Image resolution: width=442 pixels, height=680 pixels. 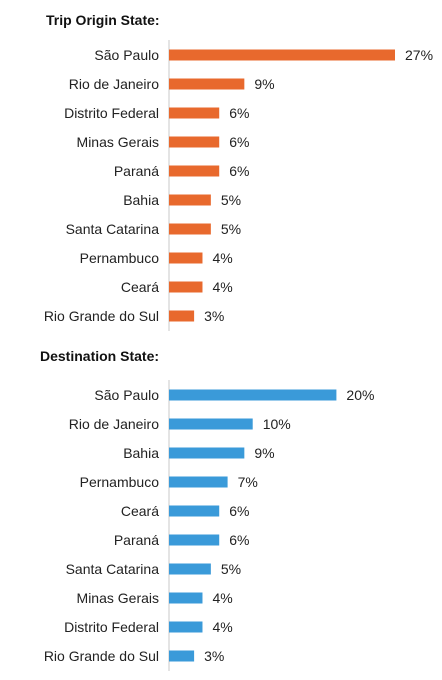 What do you see at coordinates (264, 84) in the screenshot?
I see `origin-value-label: 9%` at bounding box center [264, 84].